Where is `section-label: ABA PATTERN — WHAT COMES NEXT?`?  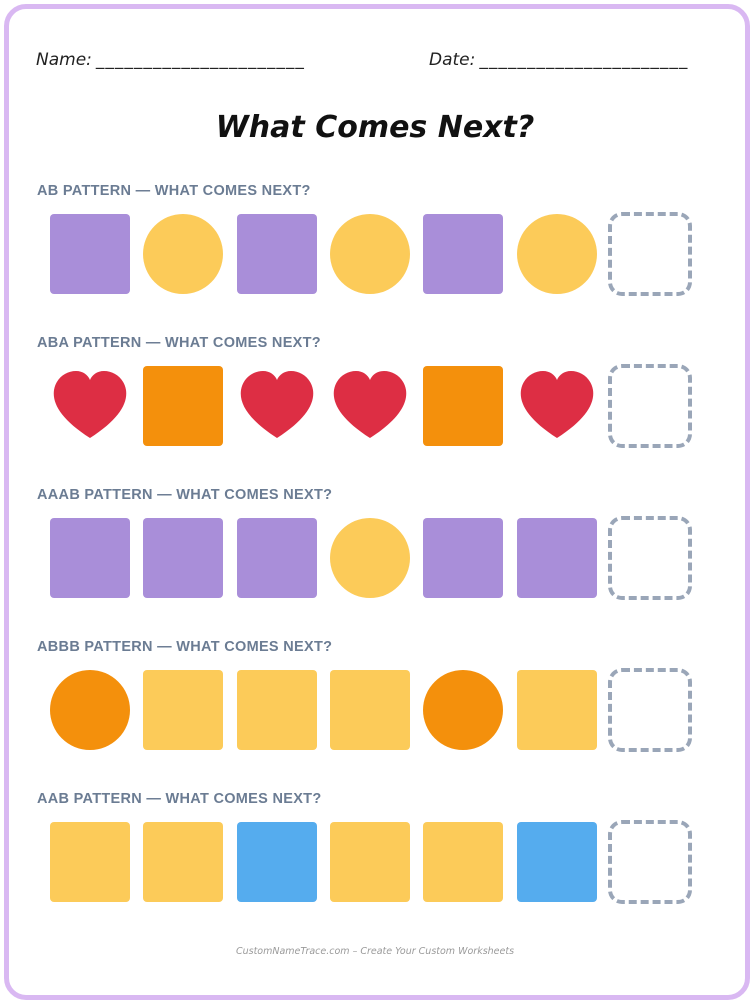 section-label: ABA PATTERN — WHAT COMES NEXT? is located at coordinates (179, 343).